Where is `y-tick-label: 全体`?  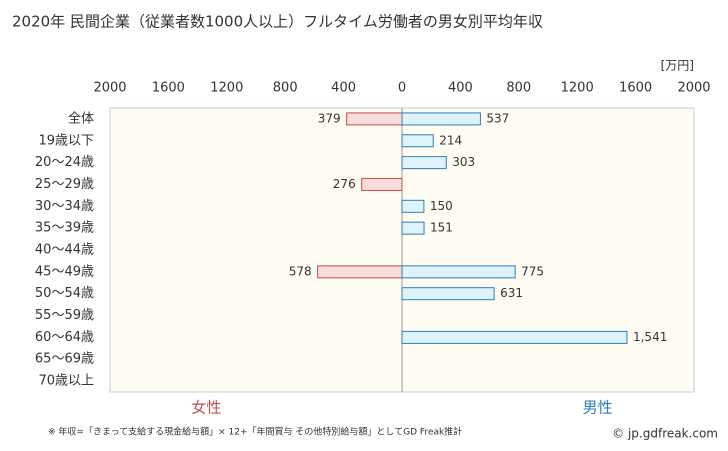
y-tick-label: 全体 is located at coordinates (81, 118).